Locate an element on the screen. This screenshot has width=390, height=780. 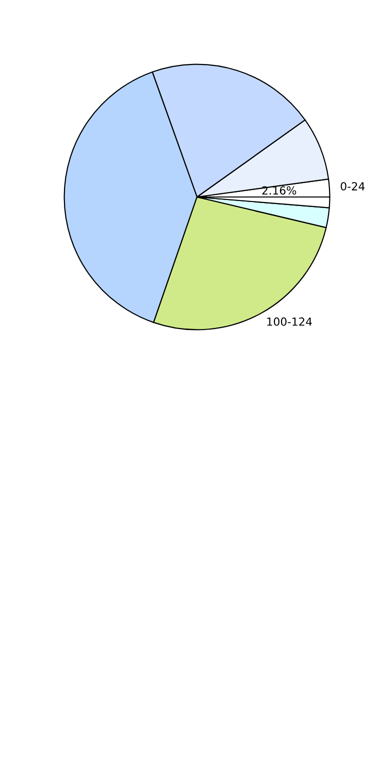
data-label: 2.16% is located at coordinates (279, 190).